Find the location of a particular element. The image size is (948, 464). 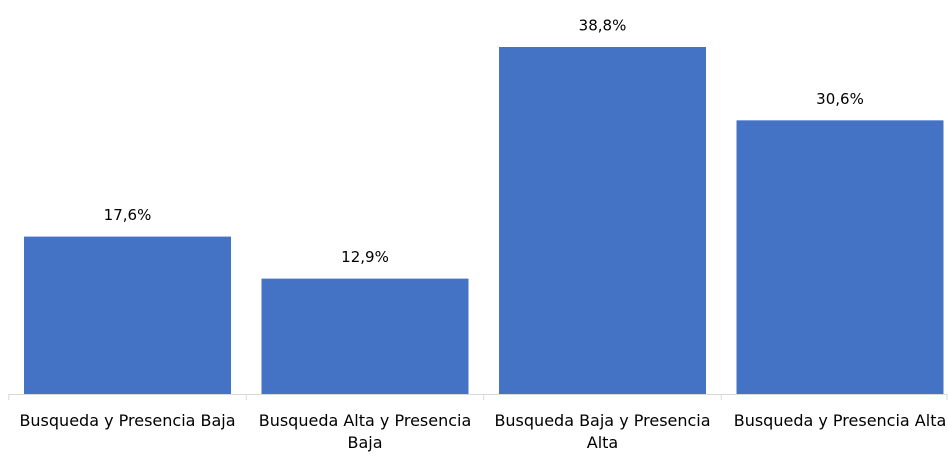

x-tick-label: Busqueda y Presencia Alta is located at coordinates (840, 420).